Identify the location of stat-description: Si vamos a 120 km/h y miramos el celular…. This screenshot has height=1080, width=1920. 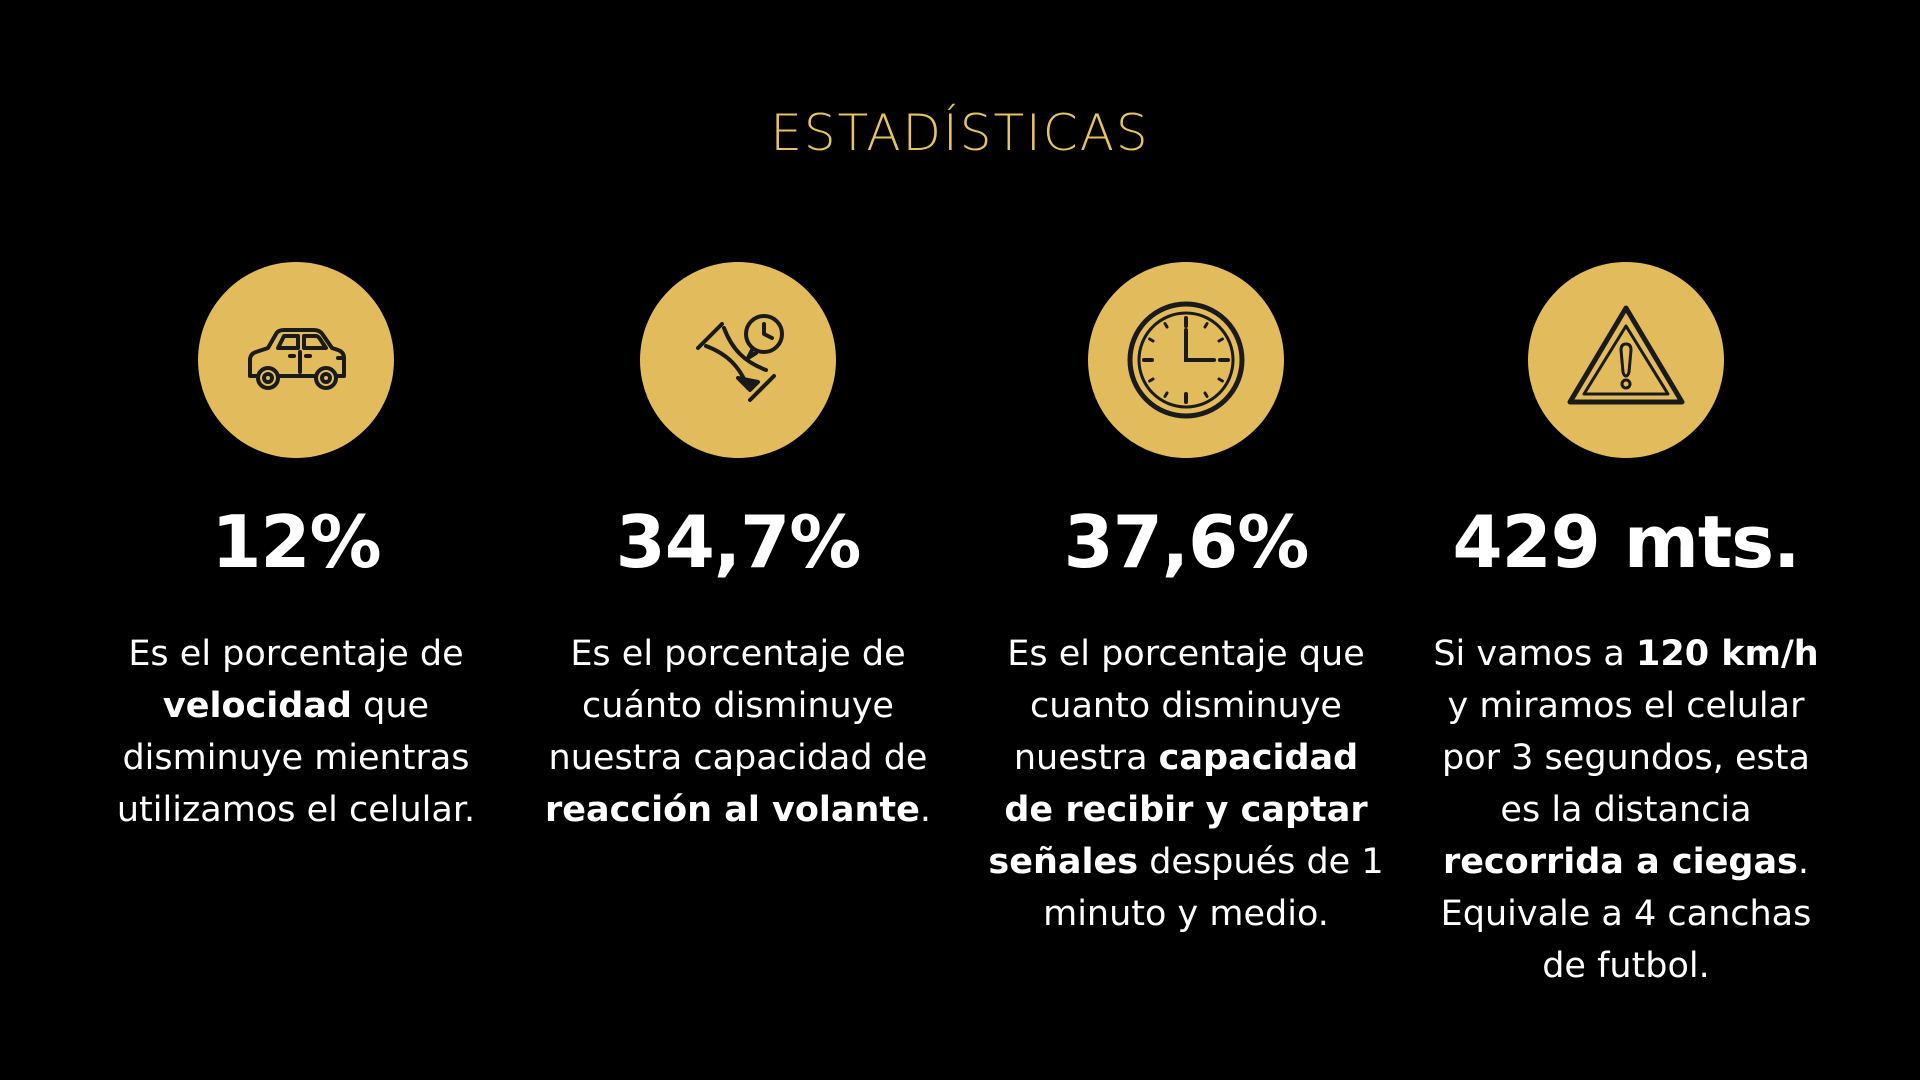
(1626, 810).